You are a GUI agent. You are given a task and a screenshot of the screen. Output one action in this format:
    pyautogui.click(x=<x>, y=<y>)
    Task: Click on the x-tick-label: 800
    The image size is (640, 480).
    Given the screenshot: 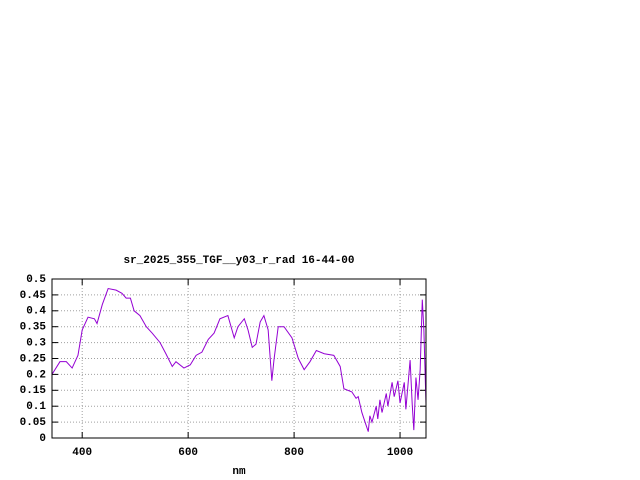 What is the action you would take?
    pyautogui.click(x=294, y=453)
    